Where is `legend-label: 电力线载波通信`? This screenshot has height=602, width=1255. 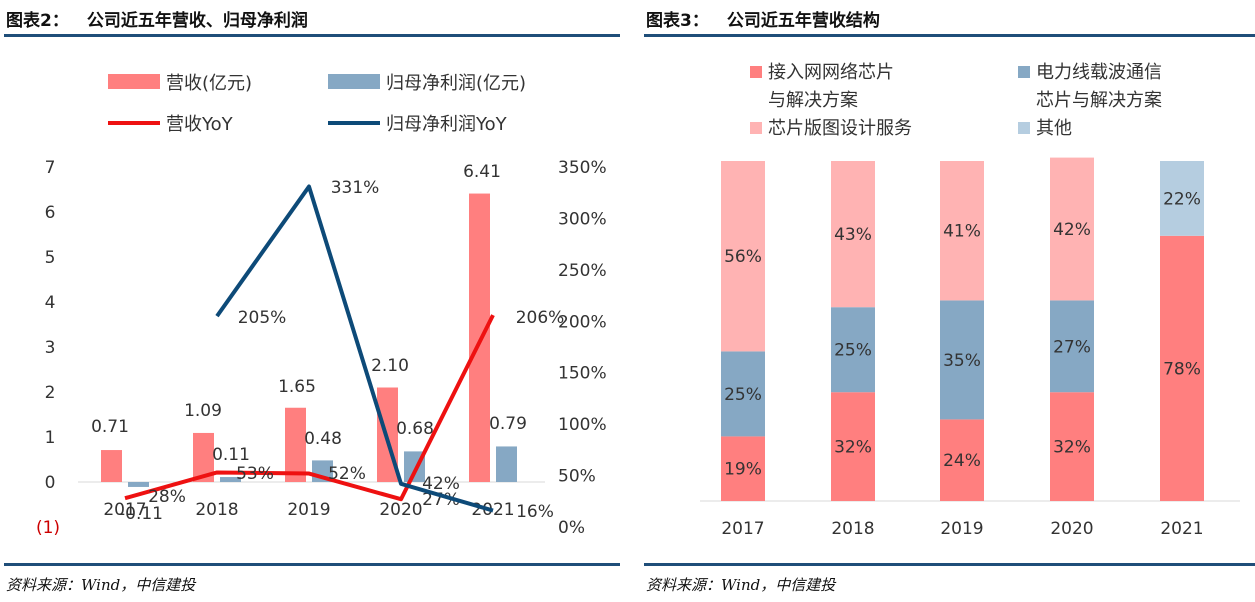 legend-label: 电力线载波通信 is located at coordinates (1099, 72).